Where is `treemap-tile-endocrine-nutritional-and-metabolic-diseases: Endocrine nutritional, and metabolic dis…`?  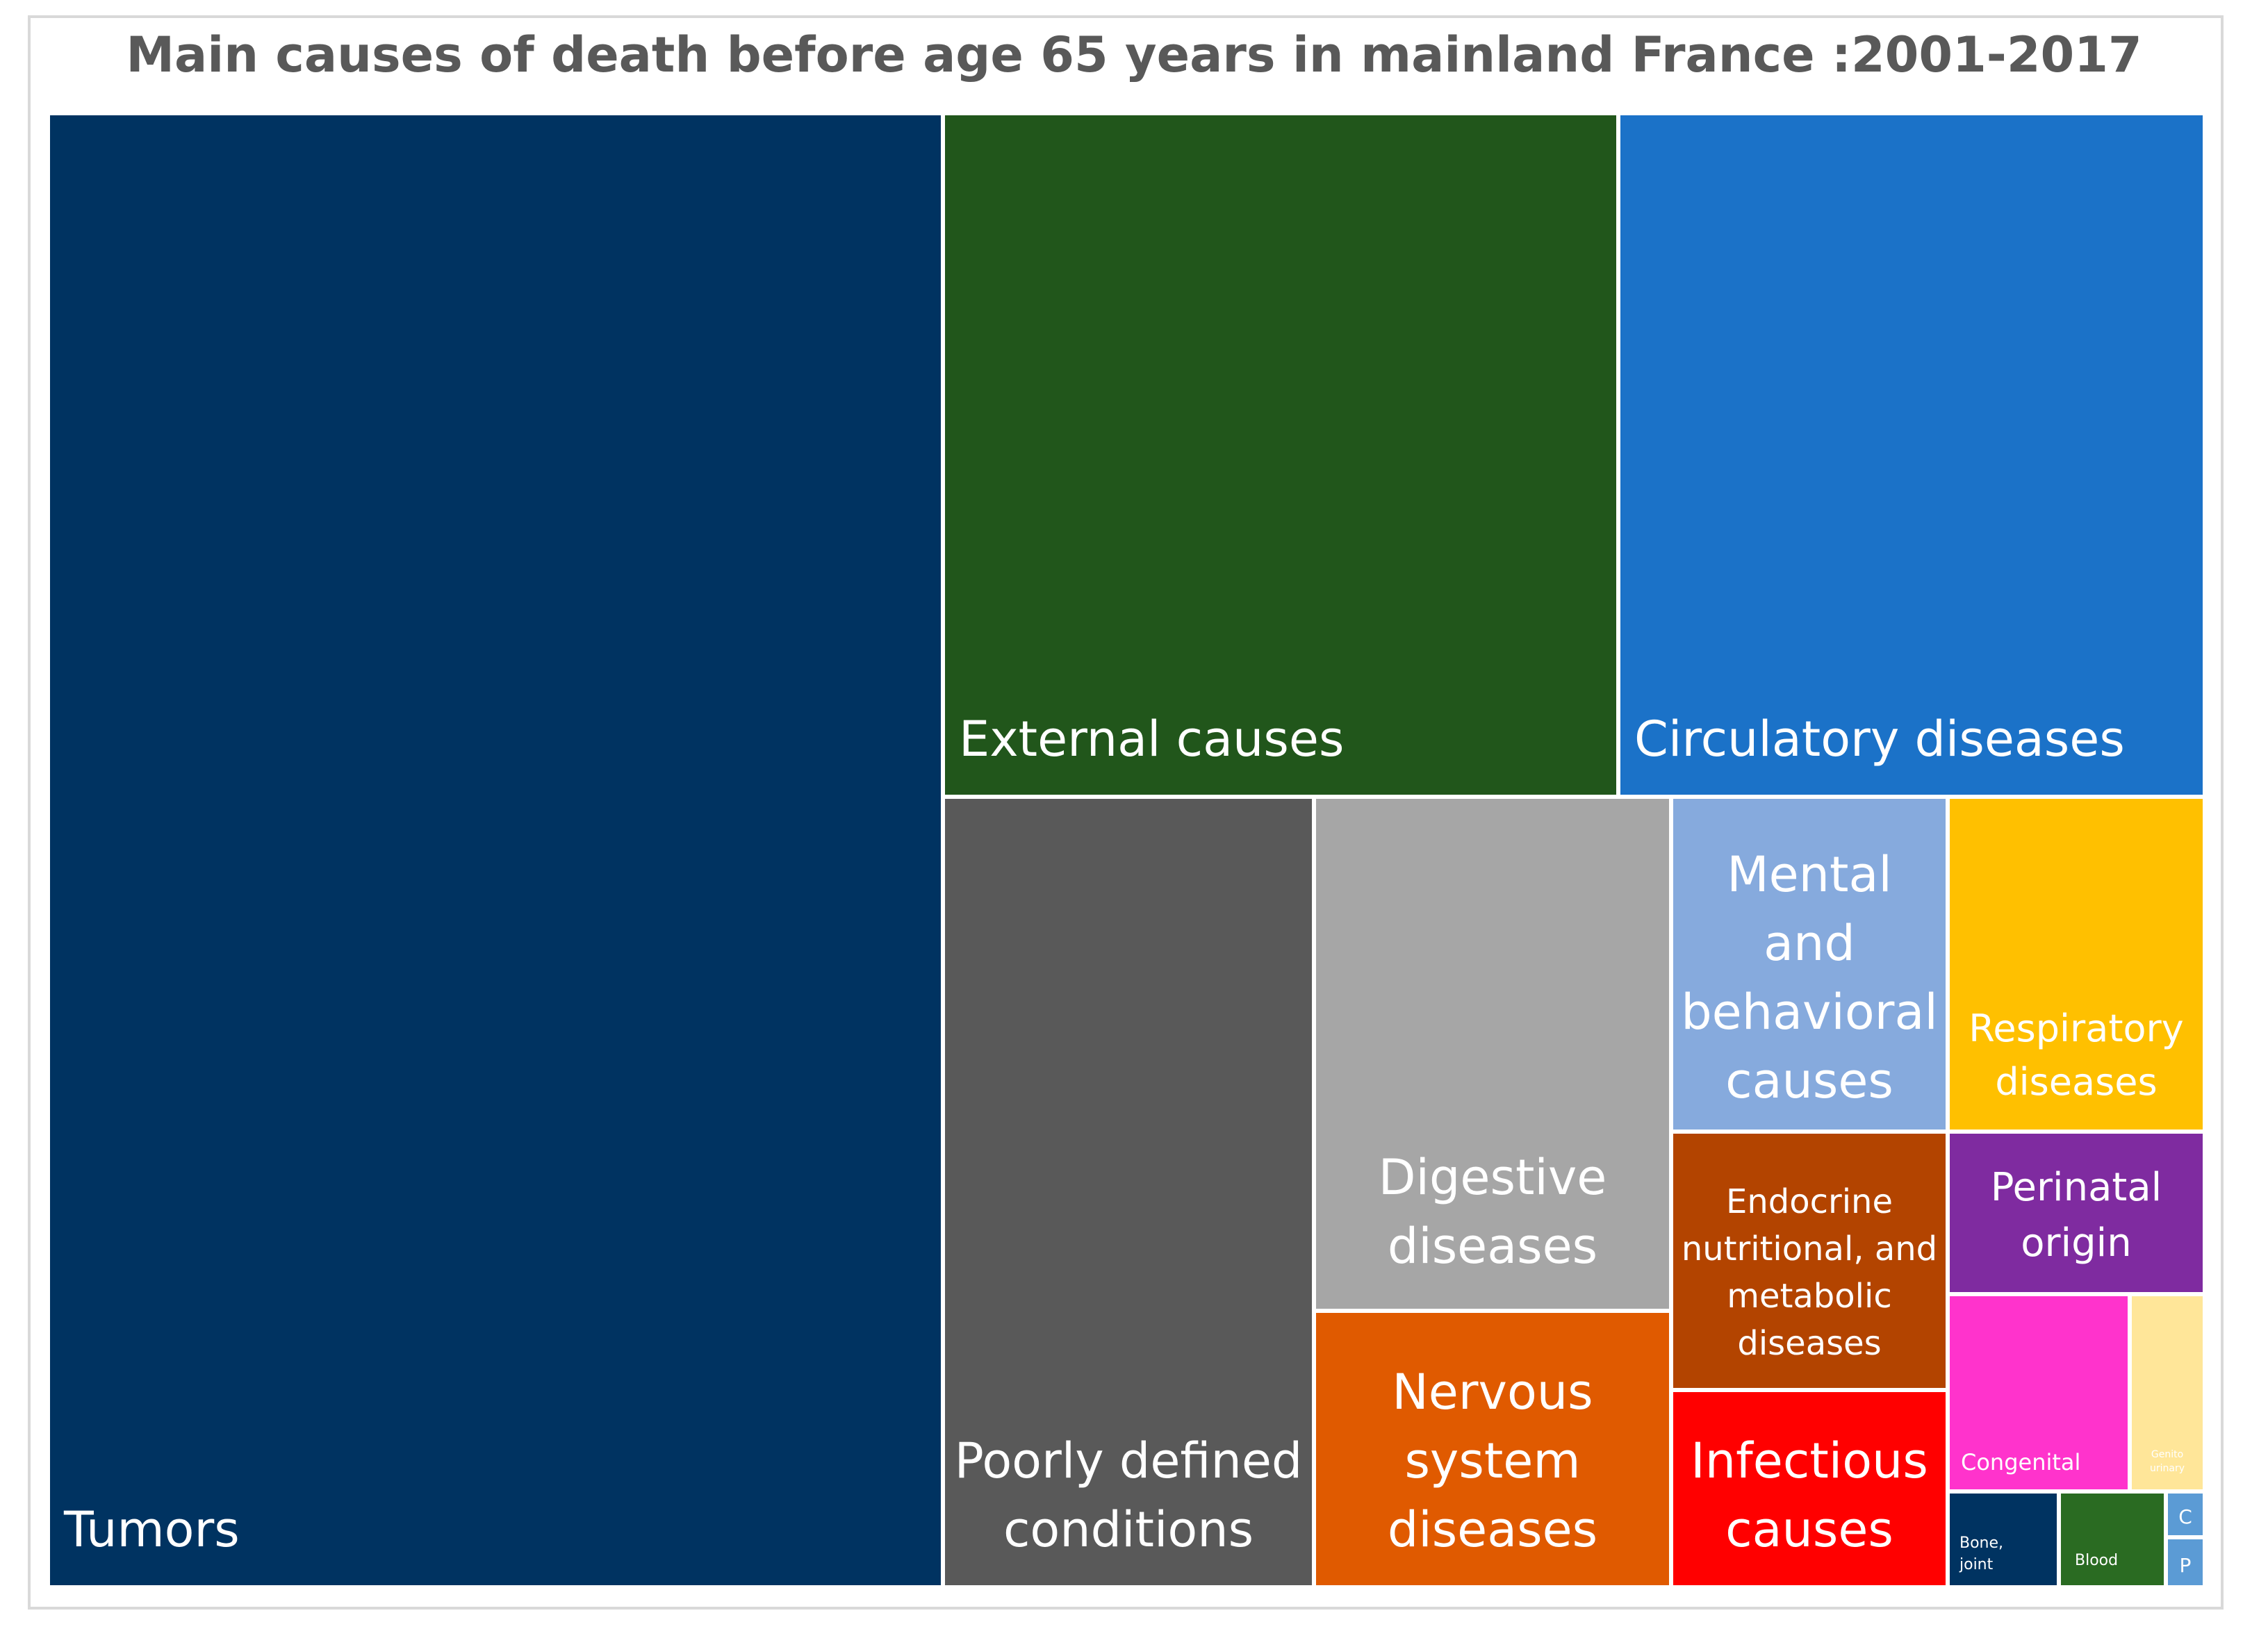 treemap-tile-endocrine-nutritional-and-metabolic-diseases: Endocrine nutritional, and metabolic dis… is located at coordinates (1809, 1261).